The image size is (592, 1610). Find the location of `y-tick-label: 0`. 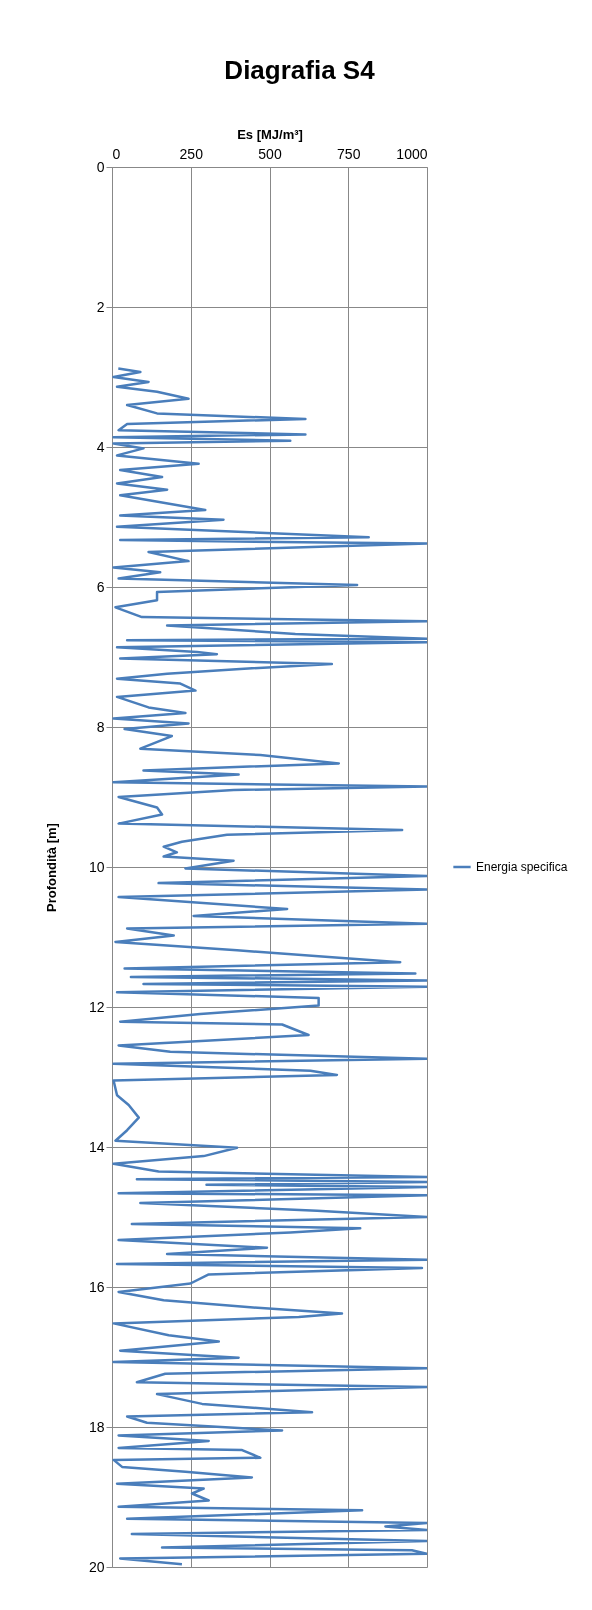

y-tick-label: 0 is located at coordinates (100, 166).